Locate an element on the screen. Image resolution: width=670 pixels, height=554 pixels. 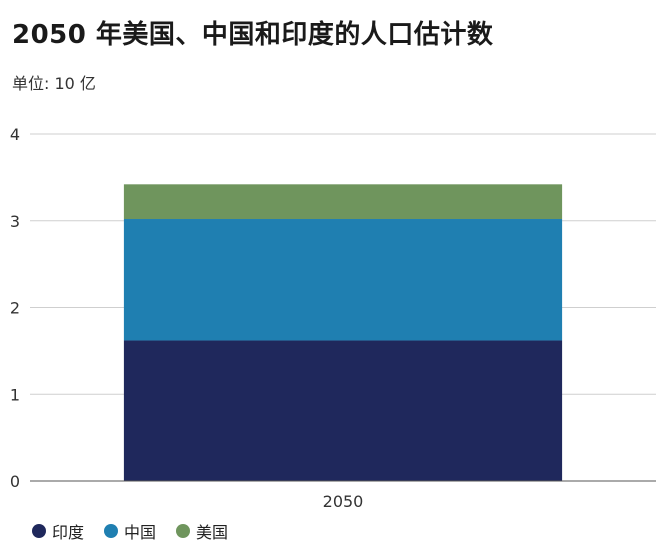
legend-swatch-india is located at coordinates (39, 531).